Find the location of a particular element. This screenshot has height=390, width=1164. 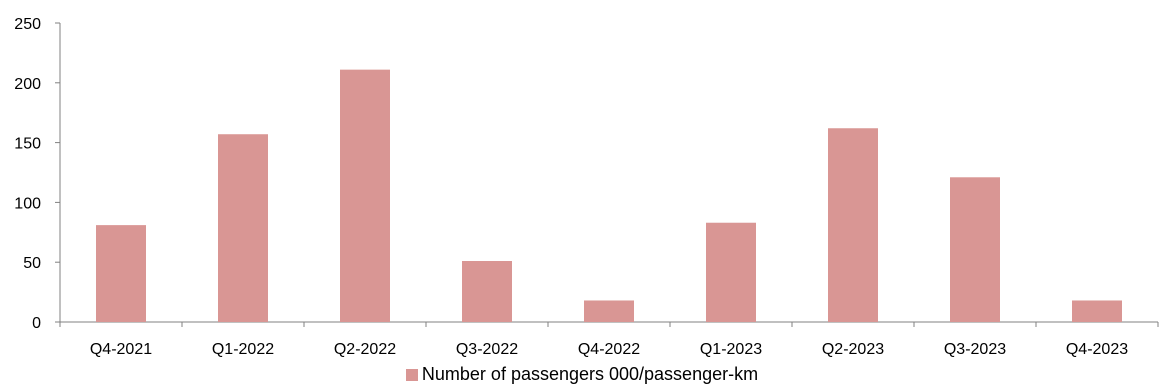

x-tick-label: Q3-2023 is located at coordinates (975, 349).